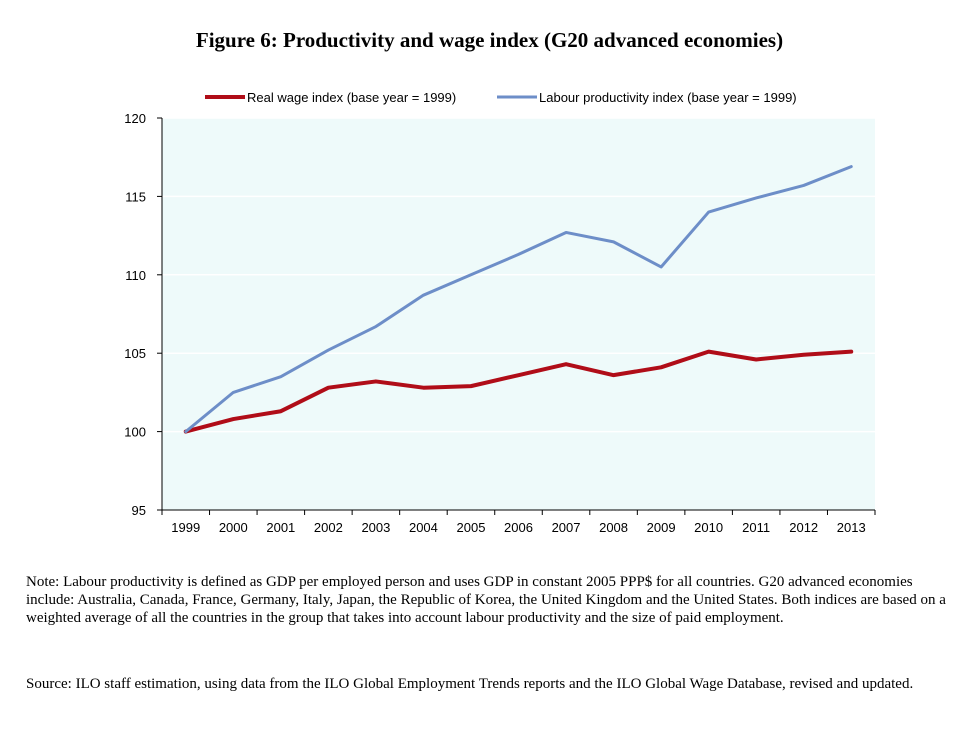 Image resolution: width=979 pixels, height=729 pixels. I want to click on y-tick-label: 105, so click(135, 353).